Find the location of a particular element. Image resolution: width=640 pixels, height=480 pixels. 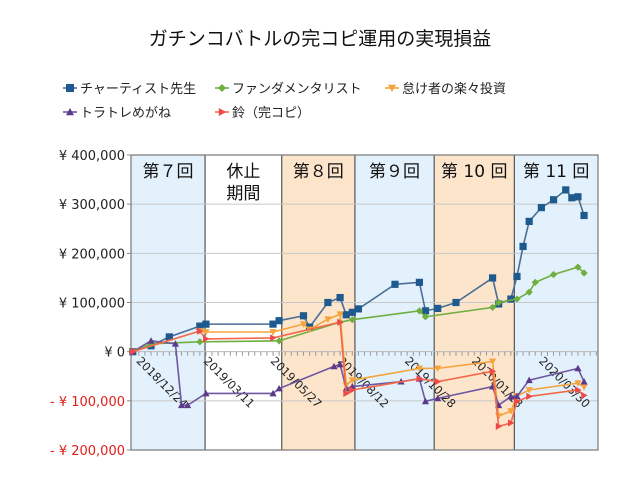

chart-title: ガチンコバトルの完コピ運用の実現損益 is located at coordinates (320, 39).